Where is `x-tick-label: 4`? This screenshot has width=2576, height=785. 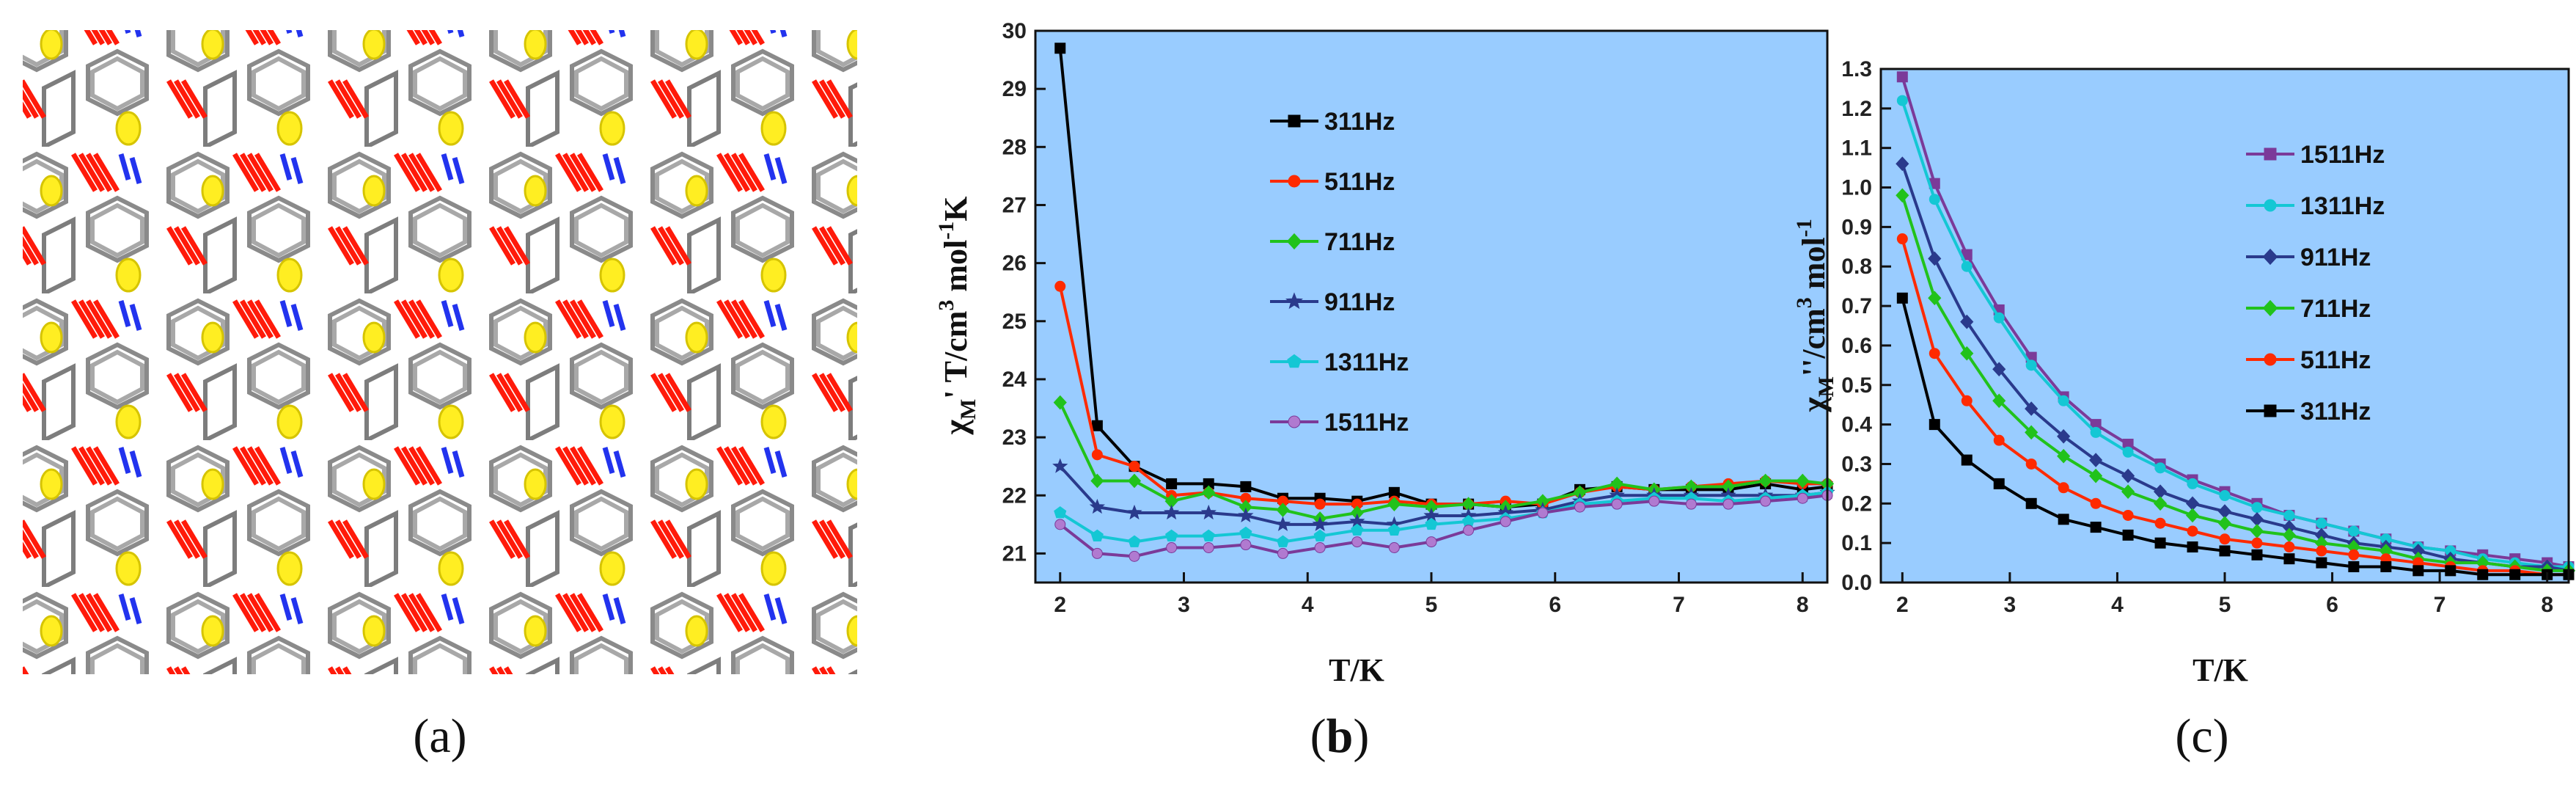
x-tick-label: 4 is located at coordinates (2118, 605).